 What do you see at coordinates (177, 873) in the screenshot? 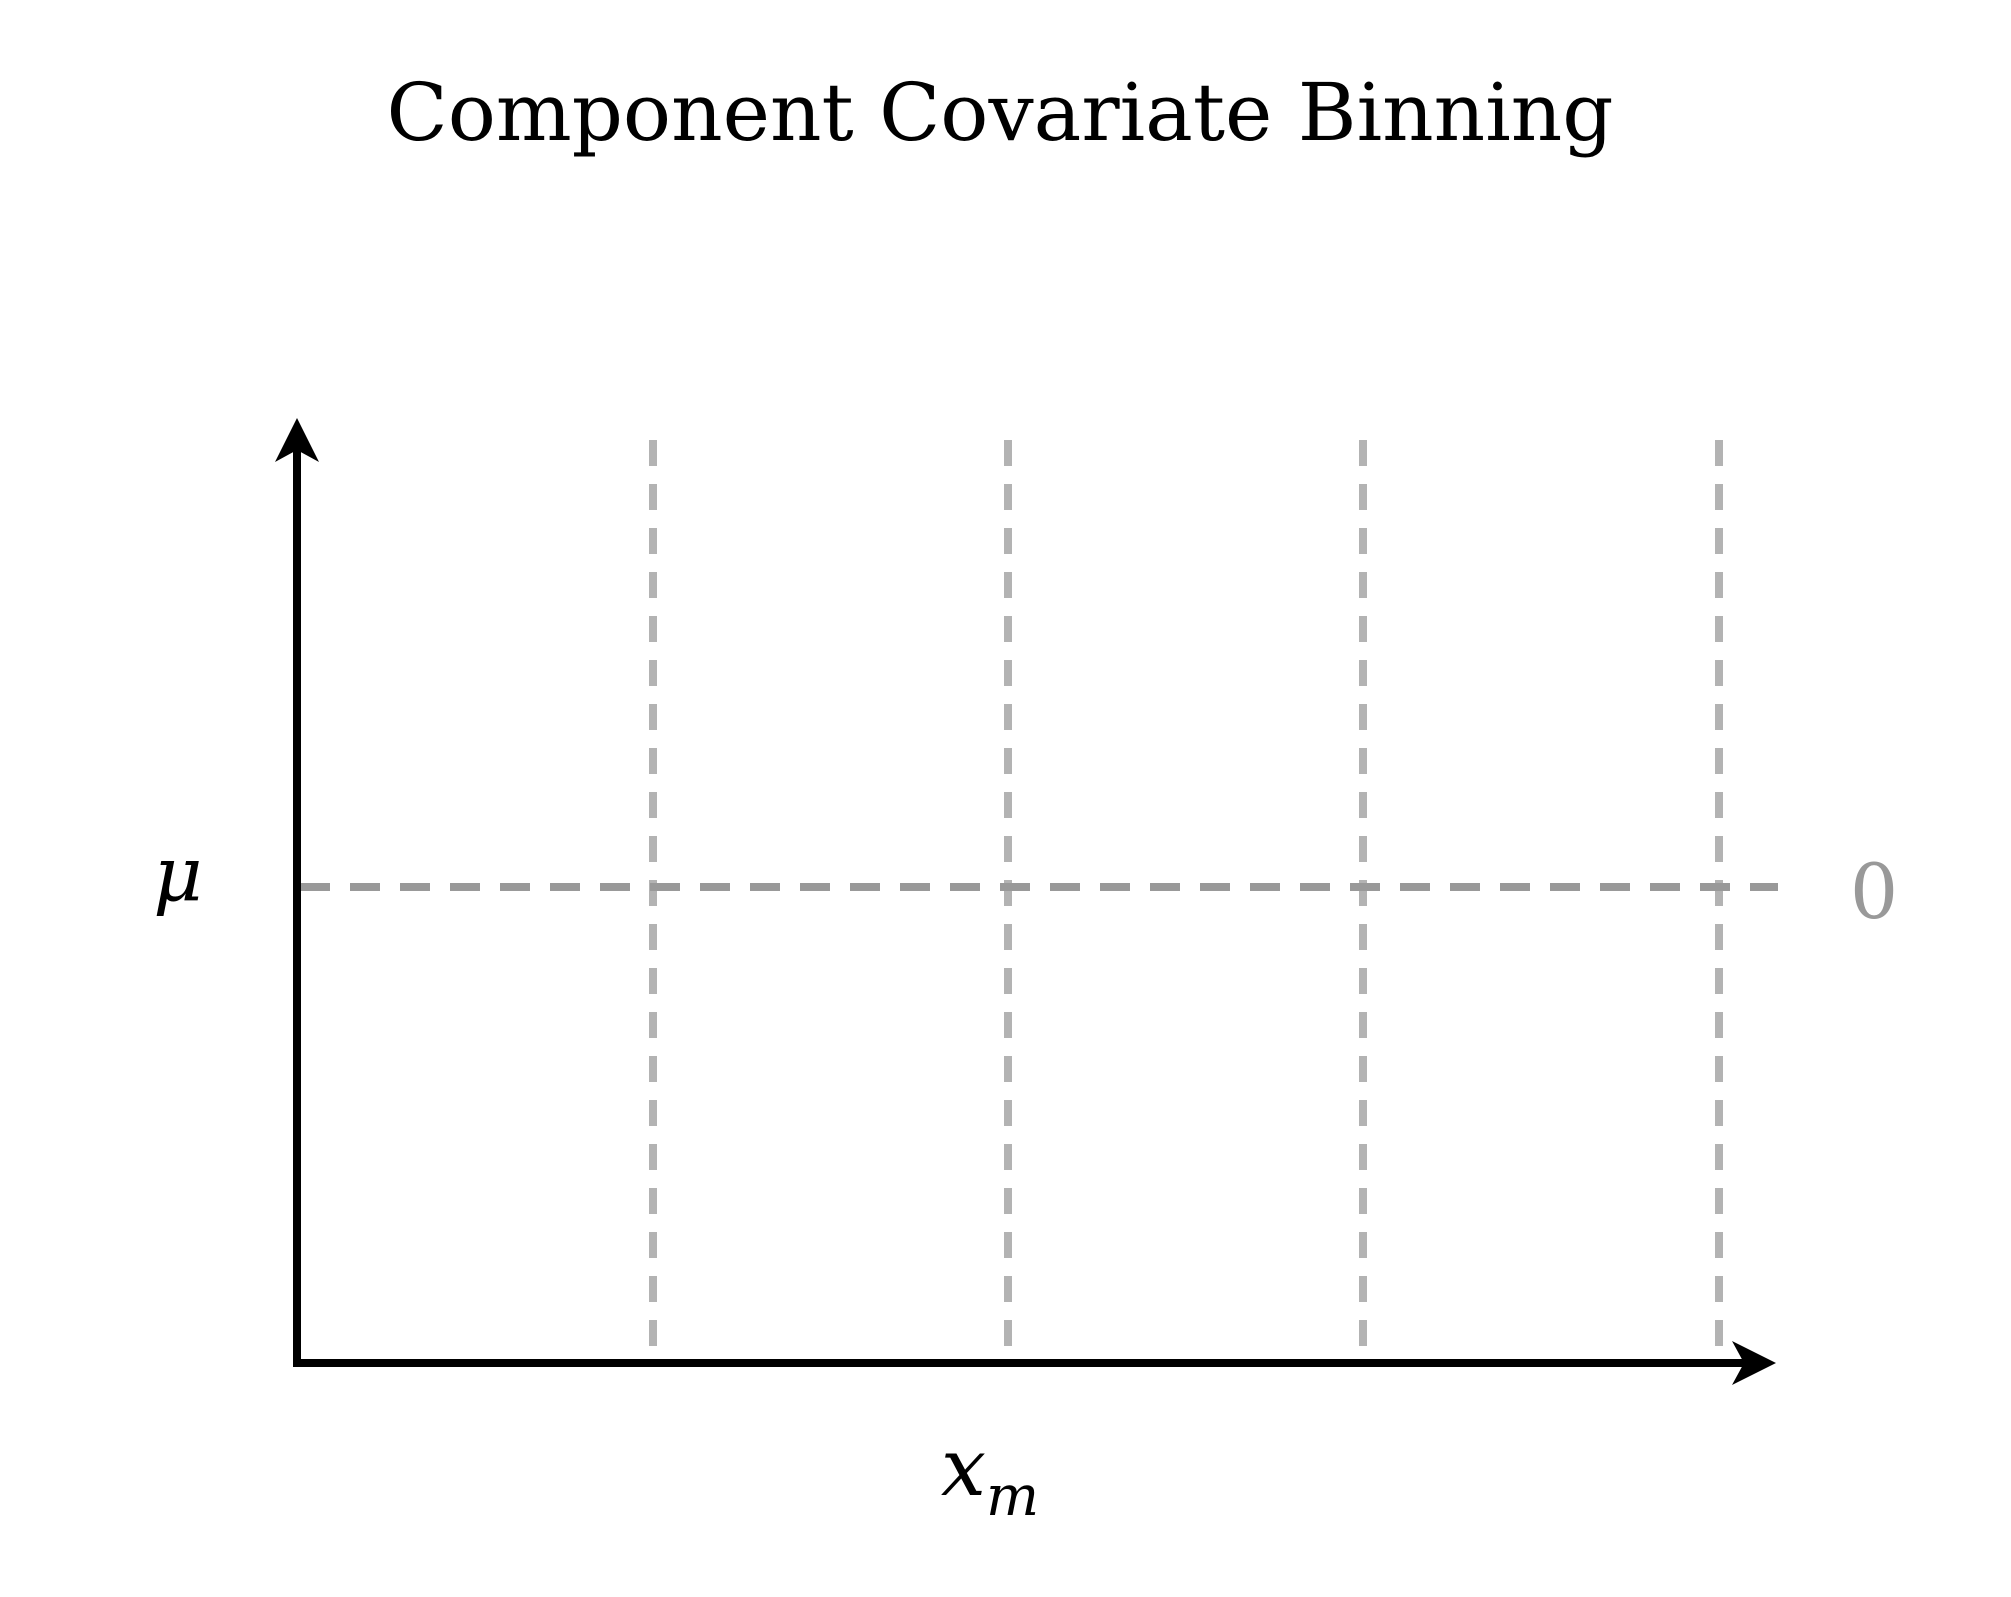
I see `y-axis-label: μ` at bounding box center [177, 873].